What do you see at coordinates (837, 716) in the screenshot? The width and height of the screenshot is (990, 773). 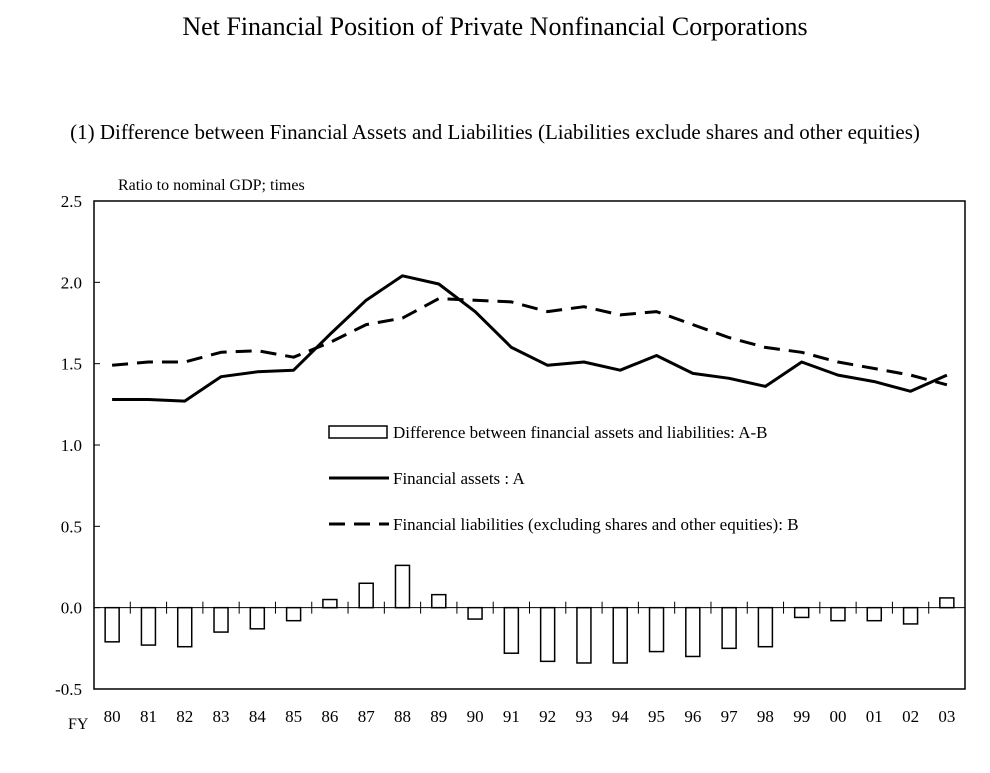 I see `x-tick-label: 00` at bounding box center [837, 716].